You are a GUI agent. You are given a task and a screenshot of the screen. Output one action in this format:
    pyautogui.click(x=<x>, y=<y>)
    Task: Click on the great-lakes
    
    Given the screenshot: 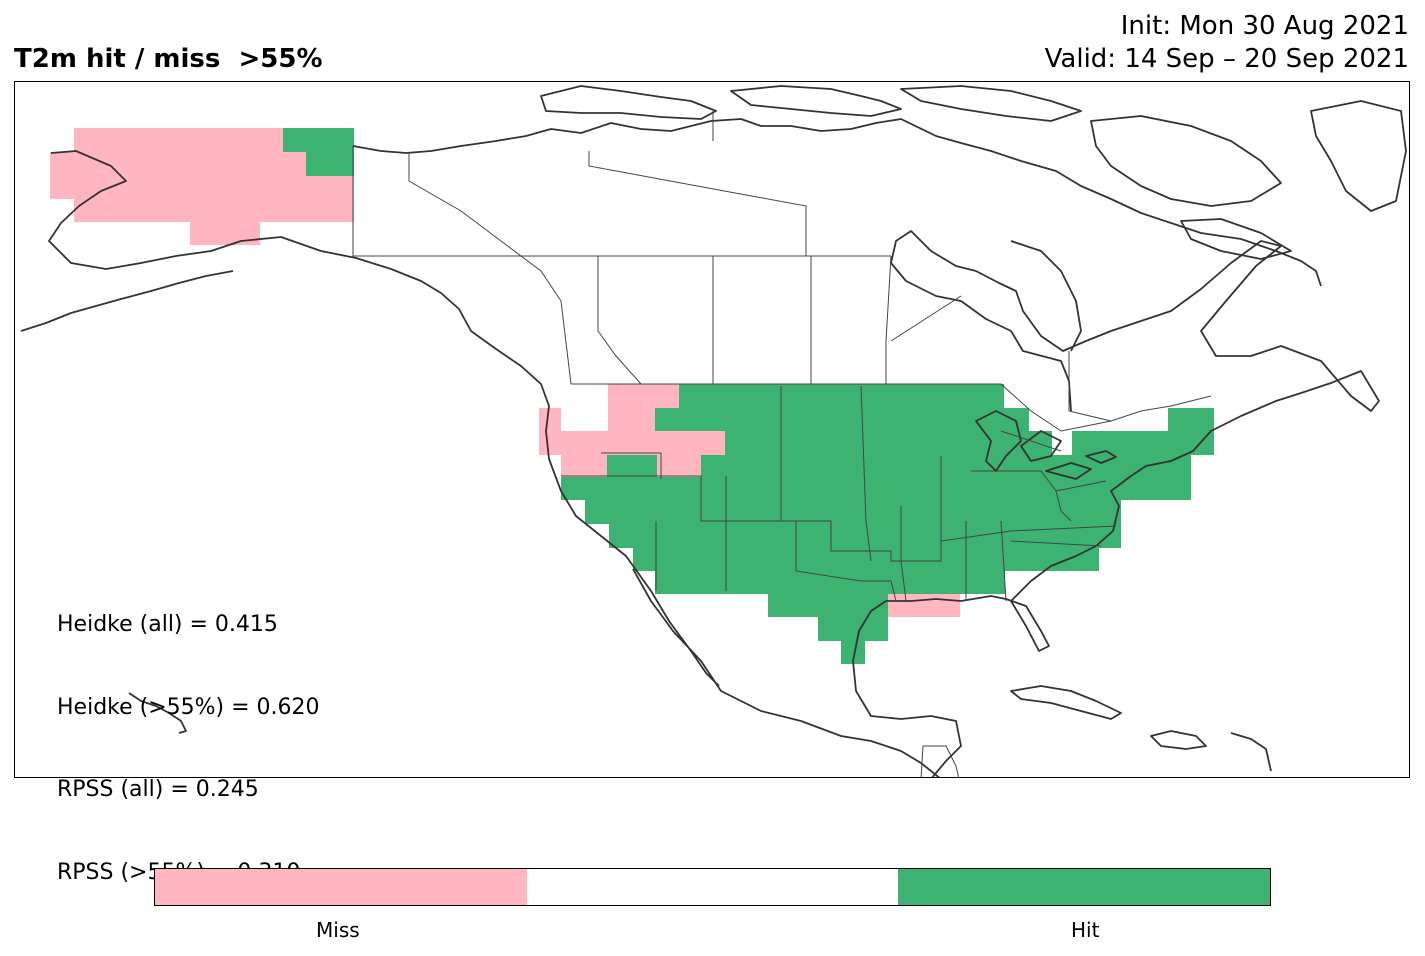 What is the action you would take?
    pyautogui.click(x=1046, y=445)
    